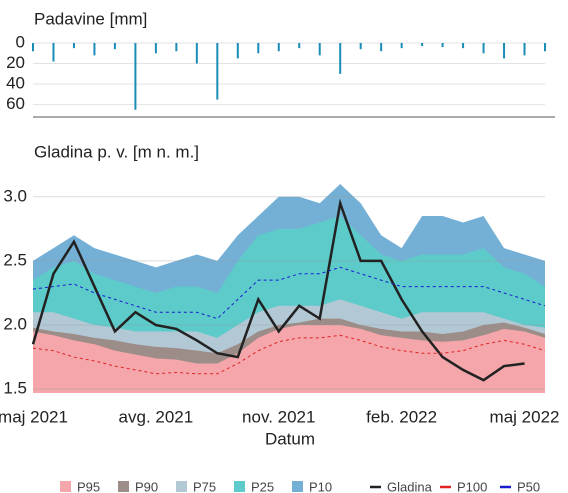 This screenshot has width=568, height=493. I want to click on y-tick-label: 40, so click(15, 83).